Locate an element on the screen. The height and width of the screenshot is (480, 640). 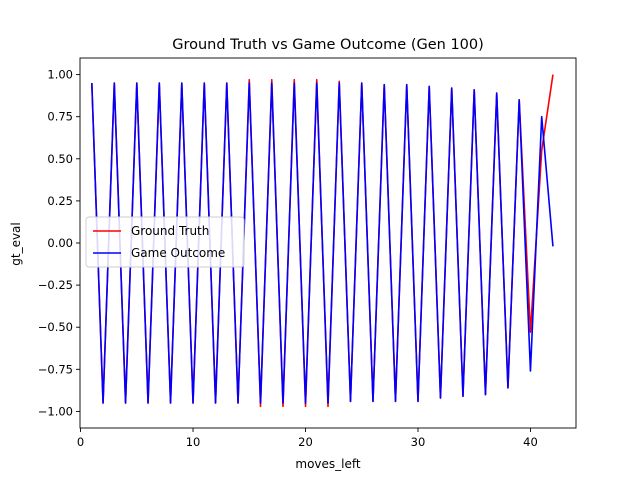
legend-label-1: Game Outcome is located at coordinates (178, 253).